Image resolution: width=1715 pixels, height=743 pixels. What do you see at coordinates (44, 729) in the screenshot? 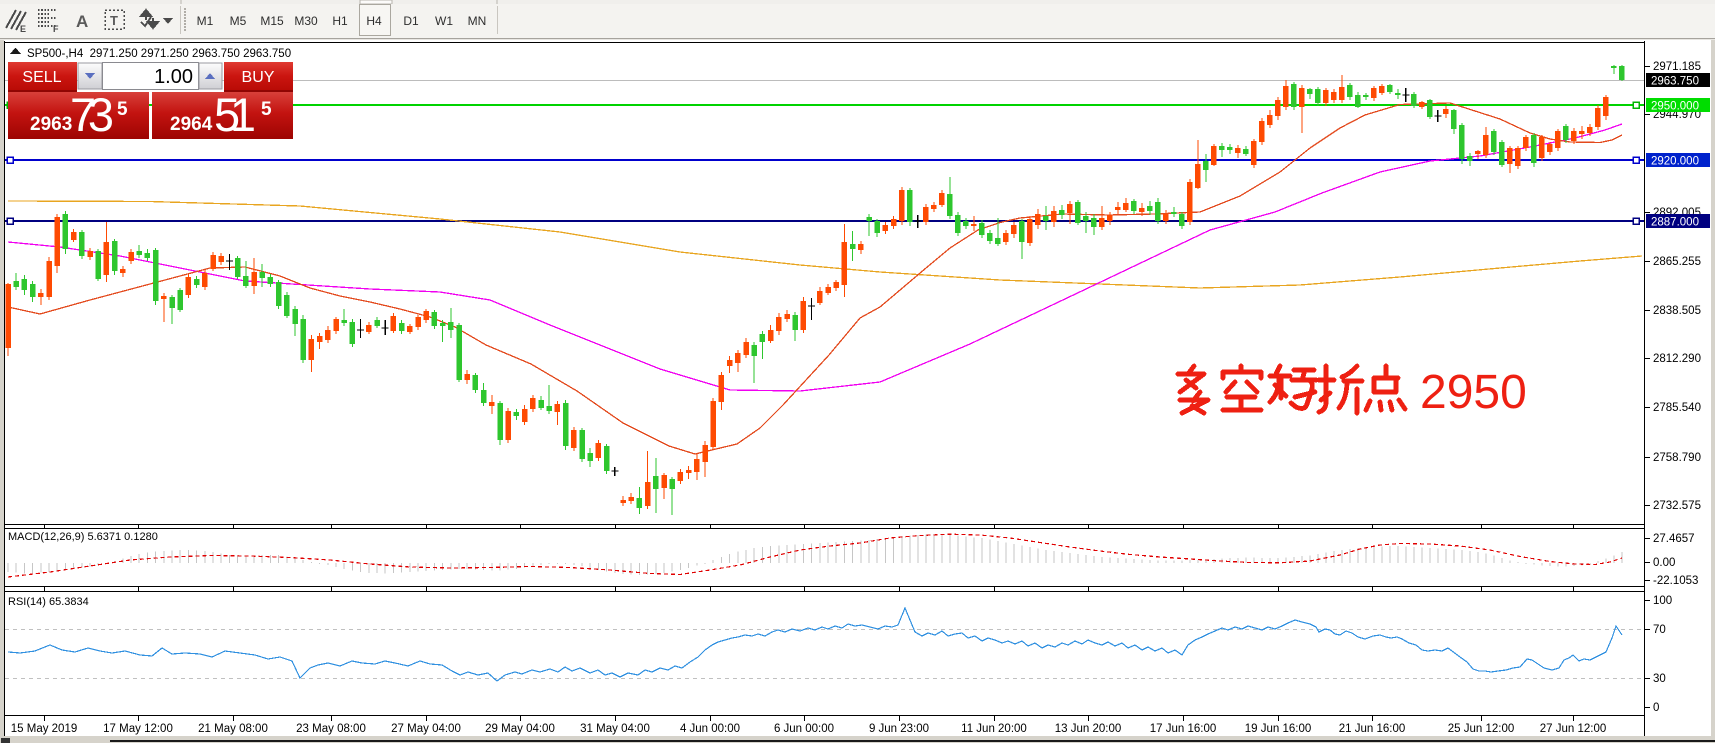
I see `svg-text: 15 May 2019` at bounding box center [44, 729].